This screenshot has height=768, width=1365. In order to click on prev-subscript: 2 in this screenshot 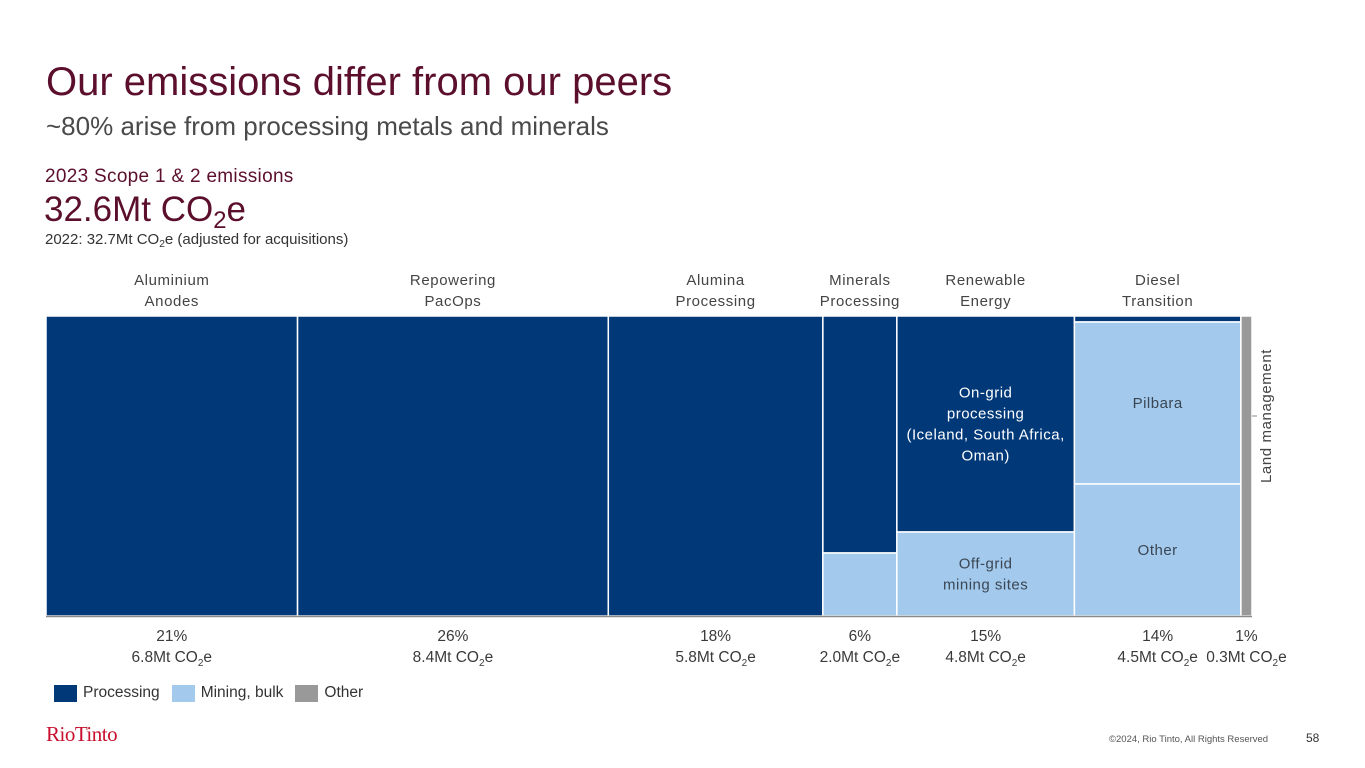, I will do `click(162, 245)`.